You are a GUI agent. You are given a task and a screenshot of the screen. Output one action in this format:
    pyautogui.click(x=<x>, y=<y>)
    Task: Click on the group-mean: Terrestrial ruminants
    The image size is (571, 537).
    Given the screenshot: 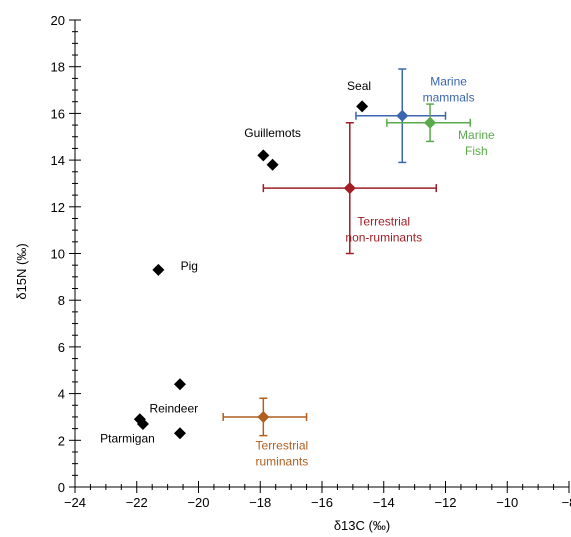 What is the action you would take?
    pyautogui.click(x=265, y=433)
    